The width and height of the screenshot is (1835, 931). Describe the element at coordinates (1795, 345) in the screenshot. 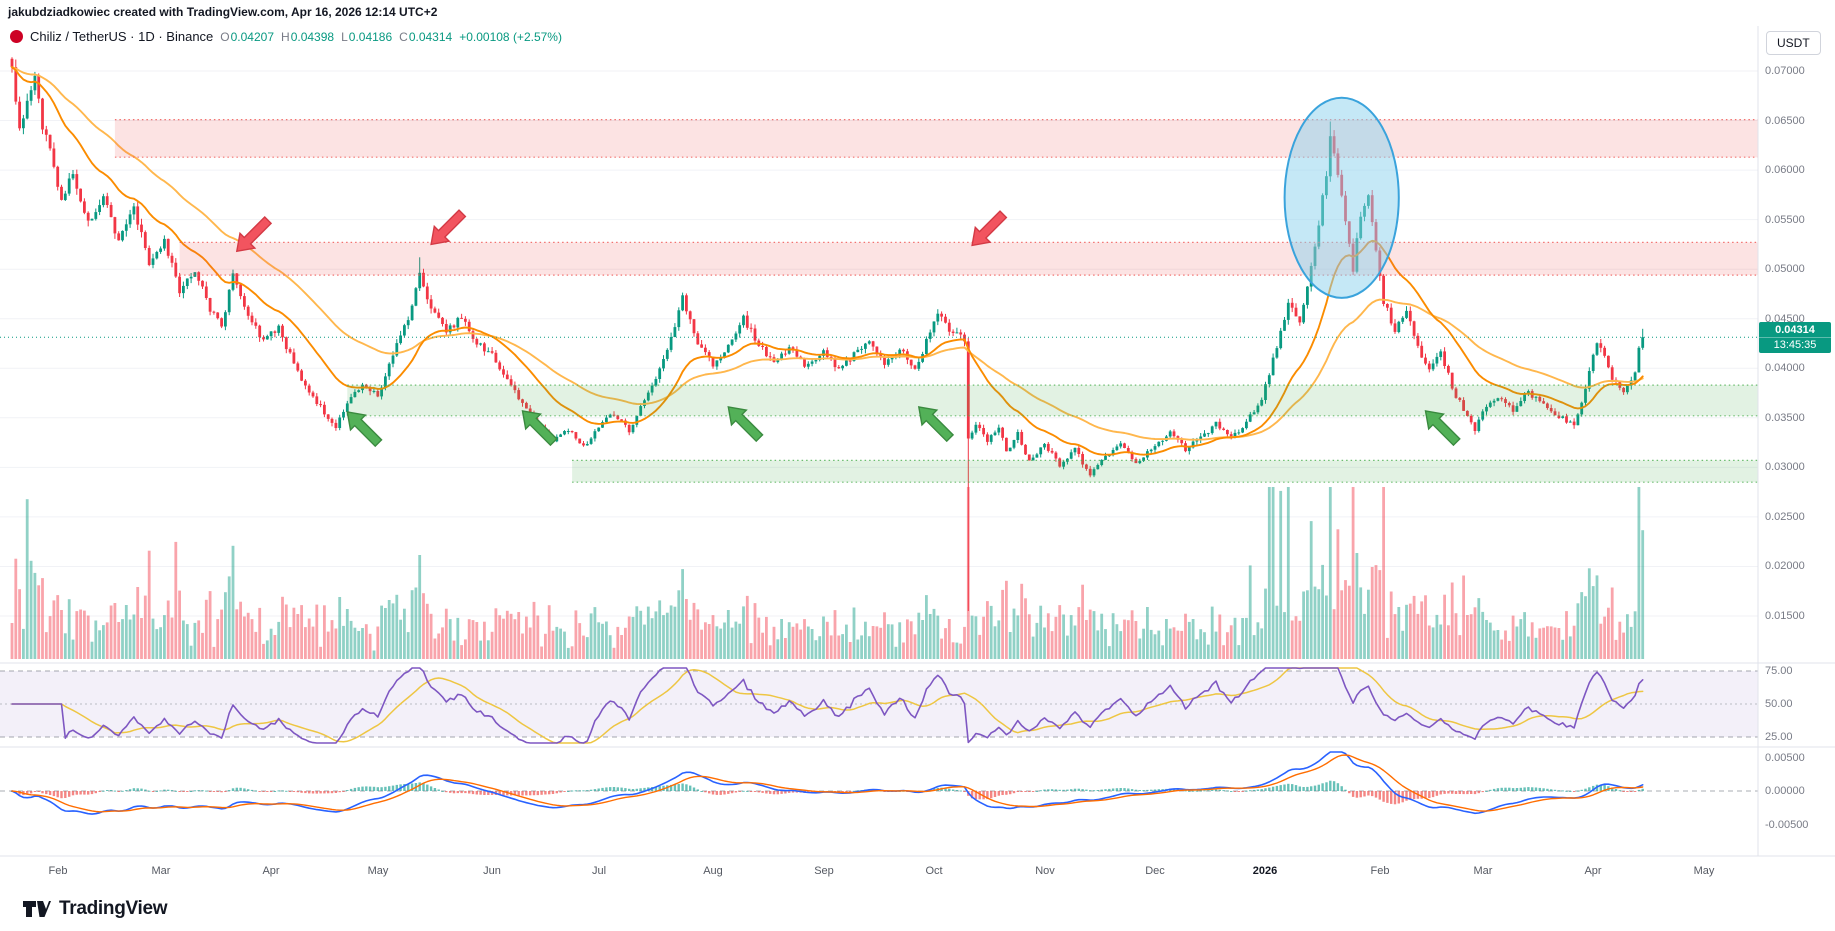

I see `bar-countdown: 13:45:35` at that location.